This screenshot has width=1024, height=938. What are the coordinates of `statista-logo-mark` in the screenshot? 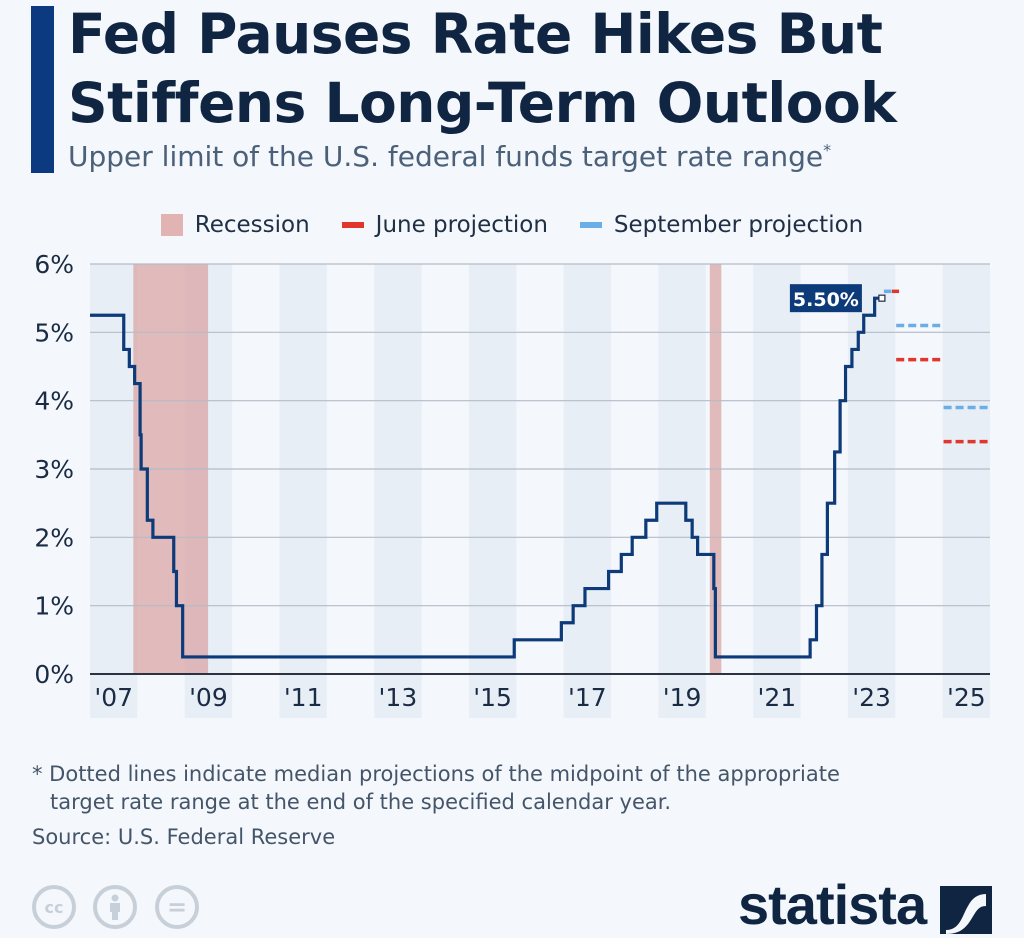 It's located at (966, 910).